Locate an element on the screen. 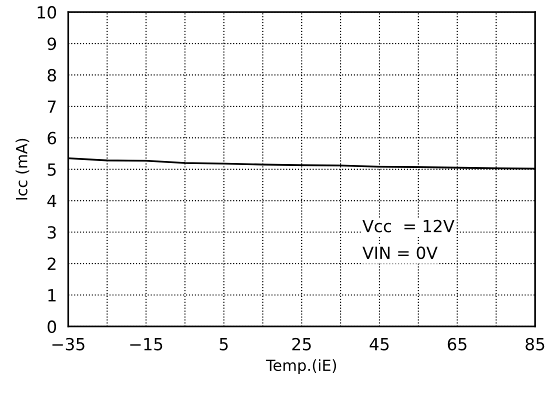 The height and width of the screenshot is (403, 546). x-tick-label: 65 is located at coordinates (457, 344).